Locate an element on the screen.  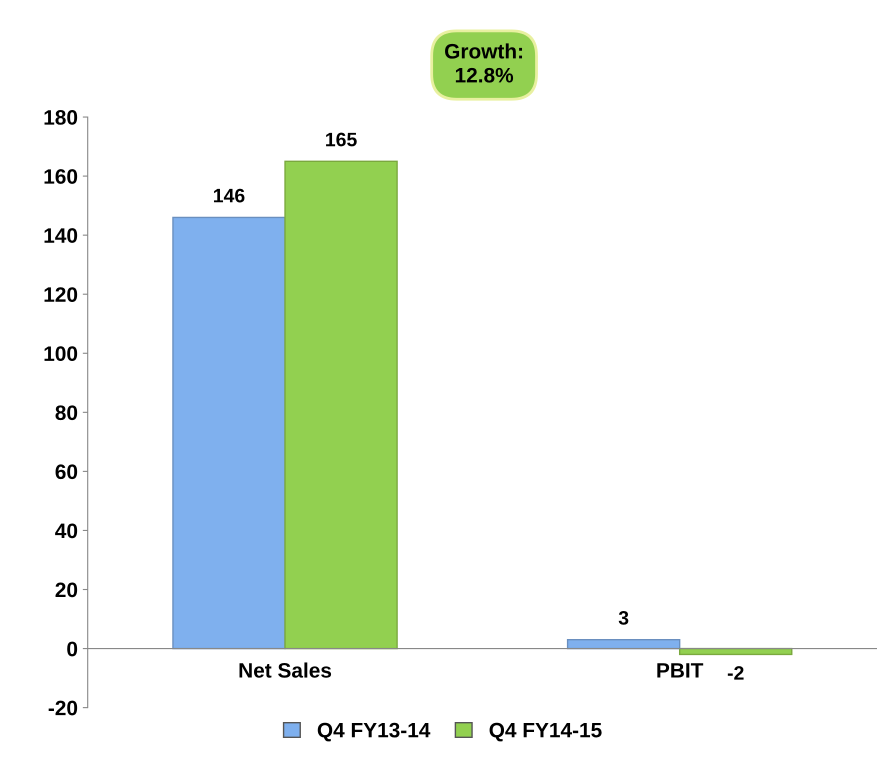
y-tick-label: 160 is located at coordinates (61, 176).